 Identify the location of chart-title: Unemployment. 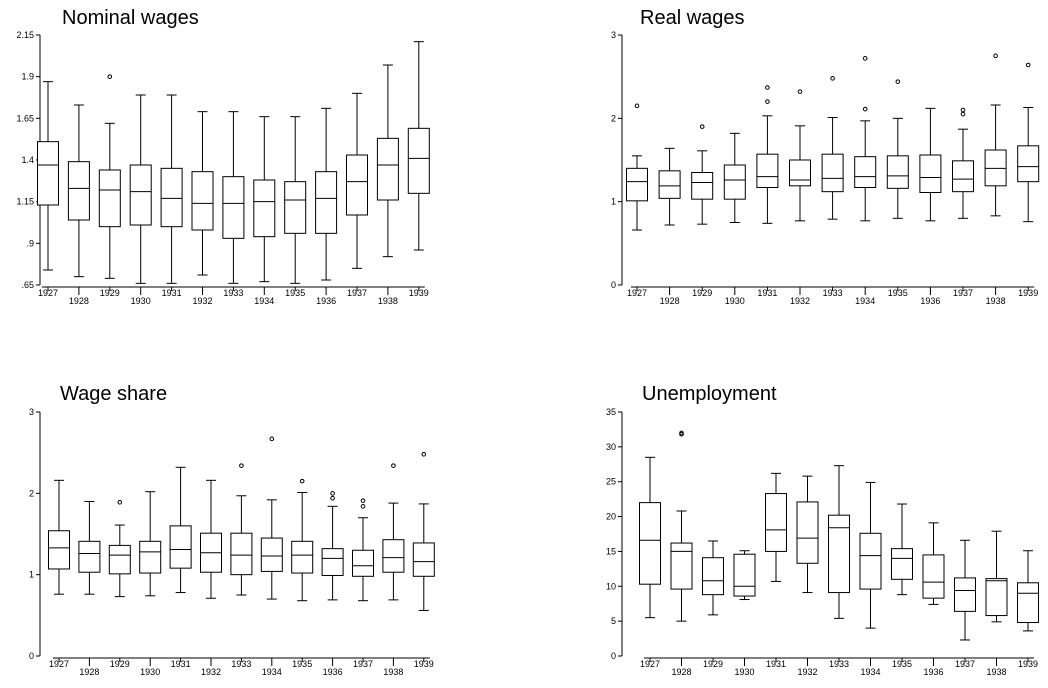
(709, 394).